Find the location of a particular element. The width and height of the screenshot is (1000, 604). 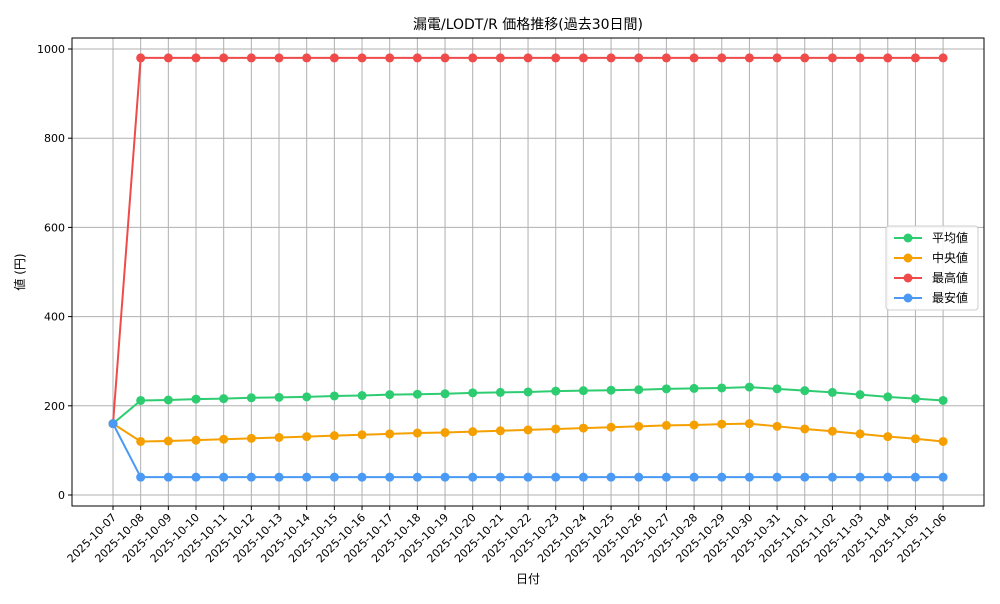

y-tick-label: 600 is located at coordinates (54, 227).